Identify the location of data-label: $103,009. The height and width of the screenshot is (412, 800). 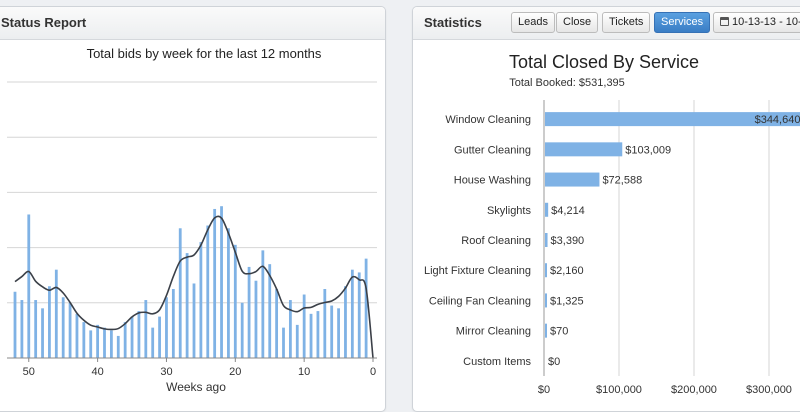
(648, 150).